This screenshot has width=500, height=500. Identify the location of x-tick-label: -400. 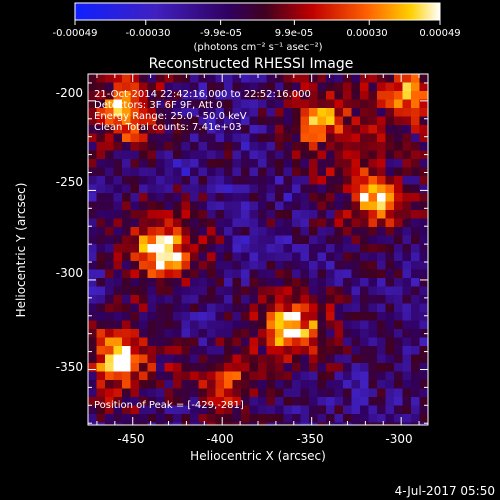
(219, 439).